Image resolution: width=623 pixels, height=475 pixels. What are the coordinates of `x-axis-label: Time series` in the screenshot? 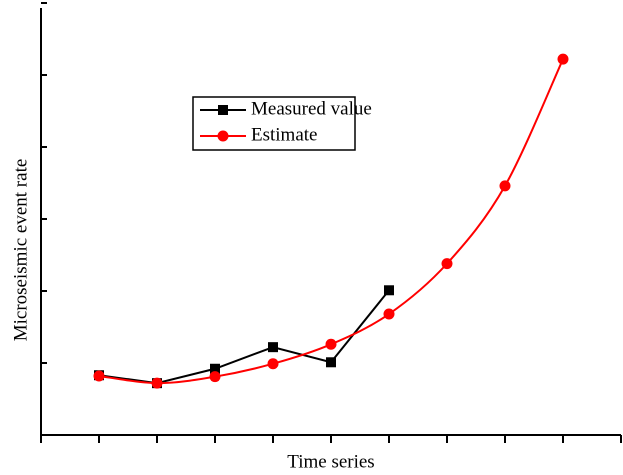 It's located at (330, 461).